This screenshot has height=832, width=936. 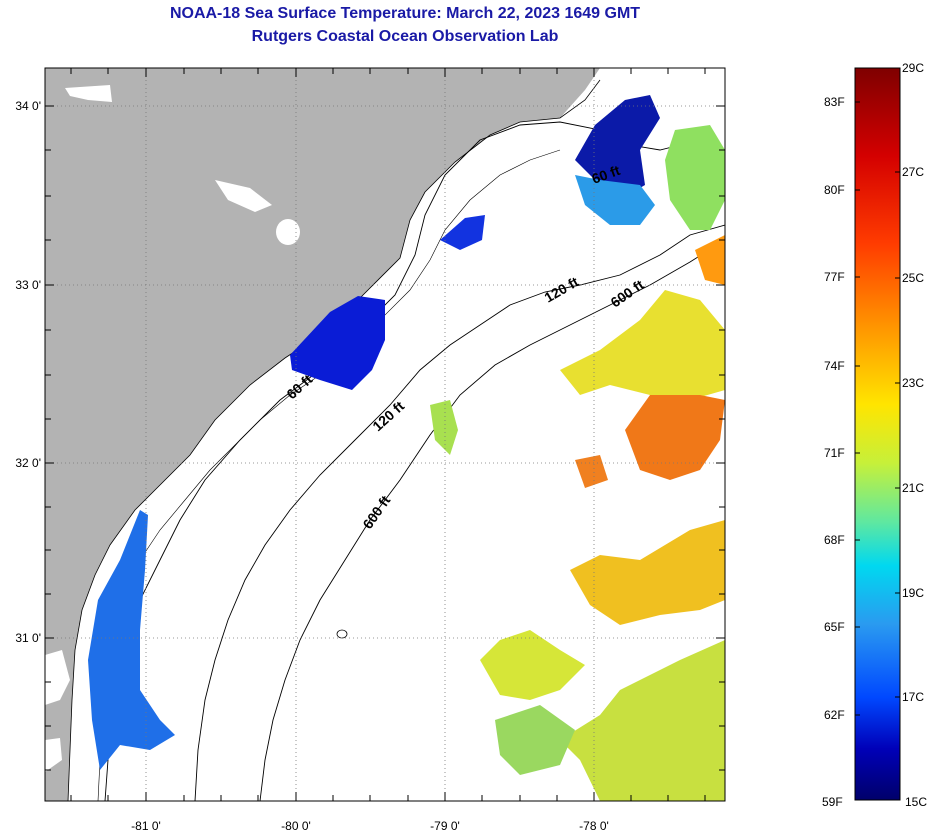 I want to click on longitude-label: -79 0', so click(x=445, y=825).